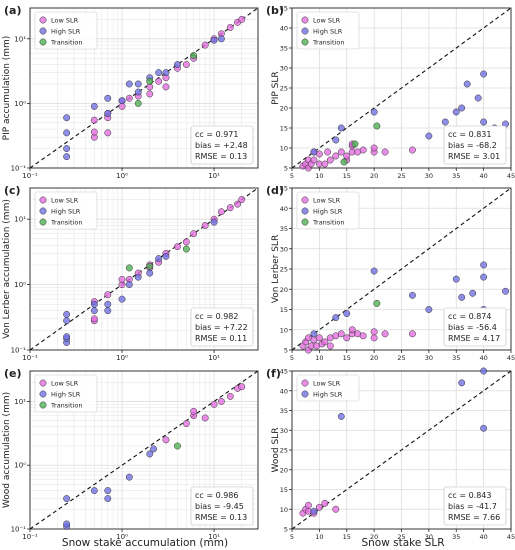  I want to click on stats-box, so click(475, 506).